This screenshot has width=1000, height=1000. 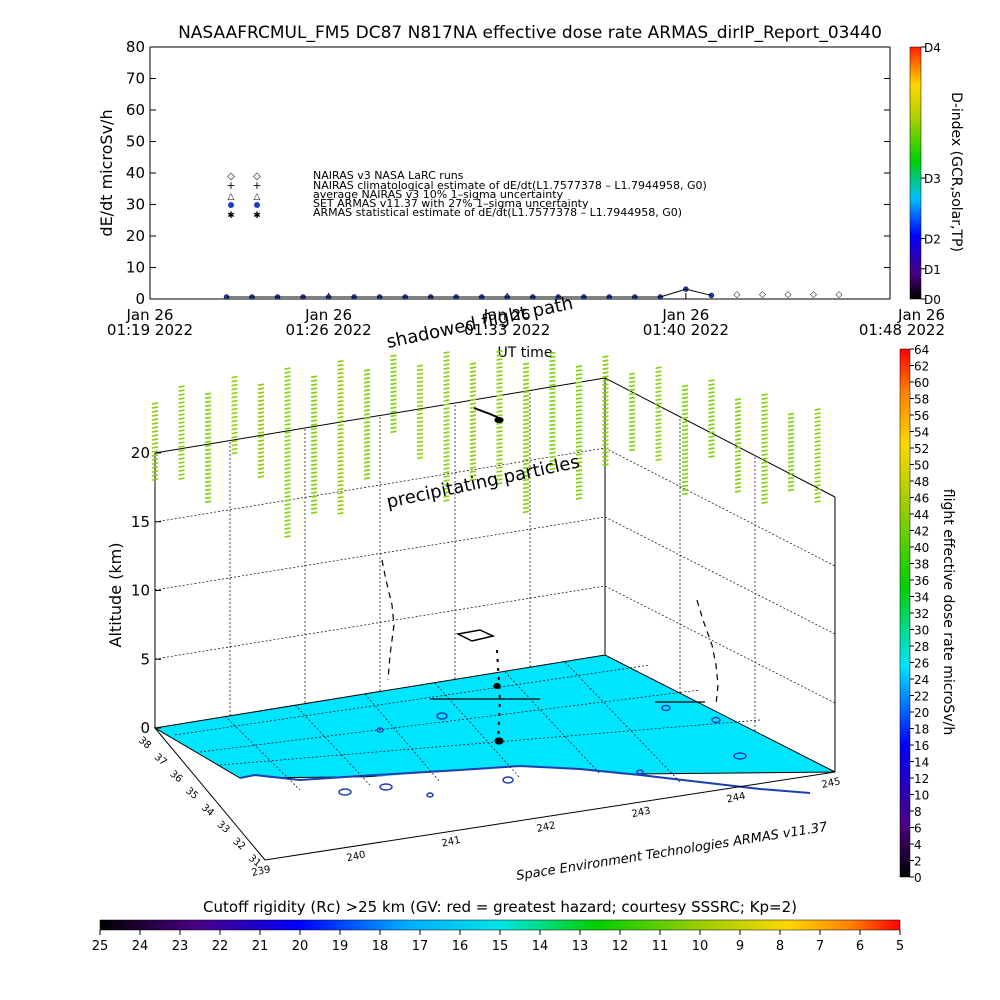 I want to click on legend-symbol-nairas-avg: △, so click(x=231, y=197).